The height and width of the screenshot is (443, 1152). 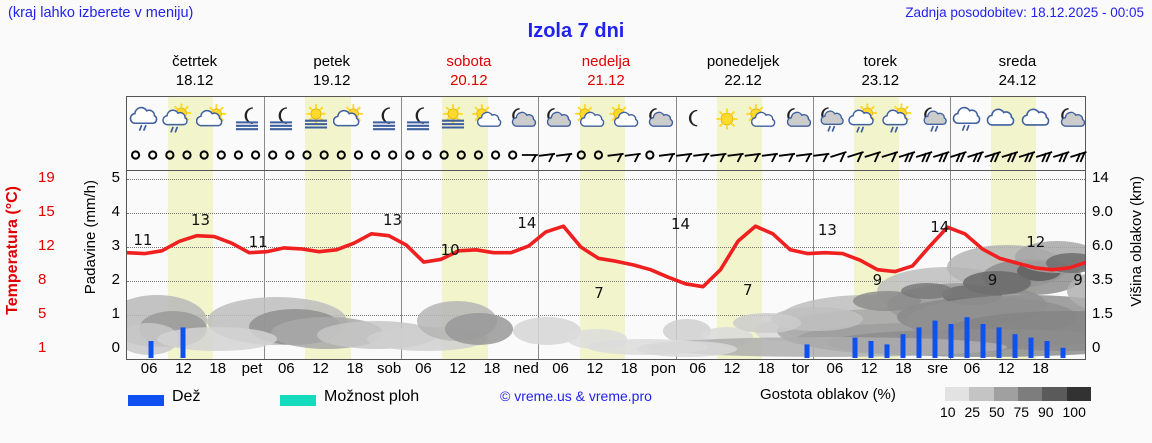 I want to click on precipitation-tick: 4, so click(x=115, y=211).